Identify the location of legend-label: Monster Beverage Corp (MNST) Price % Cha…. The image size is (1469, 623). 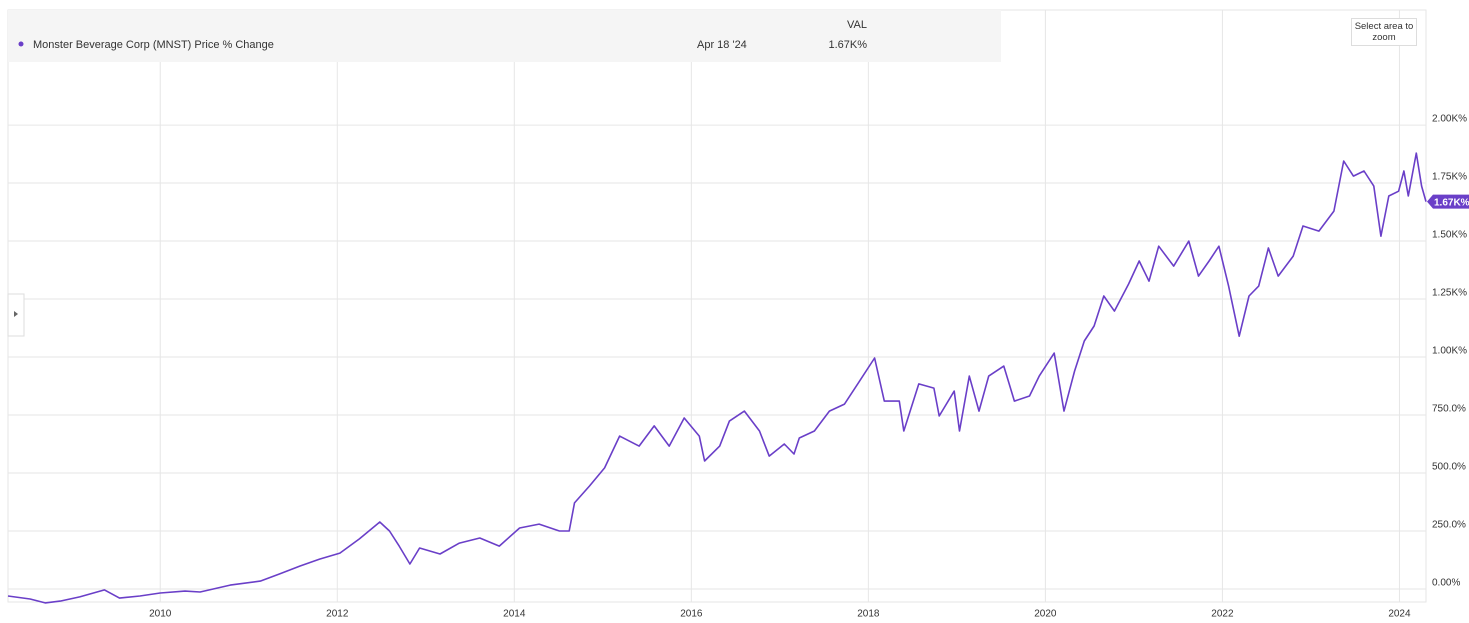
(153, 45).